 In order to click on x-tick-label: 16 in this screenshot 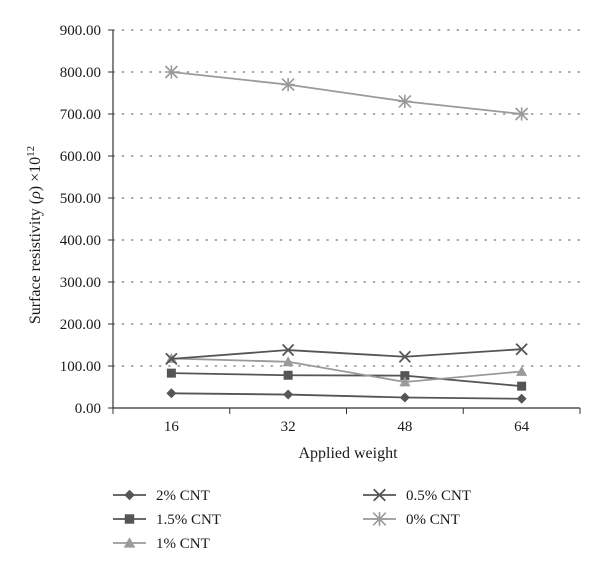, I will do `click(172, 427)`.